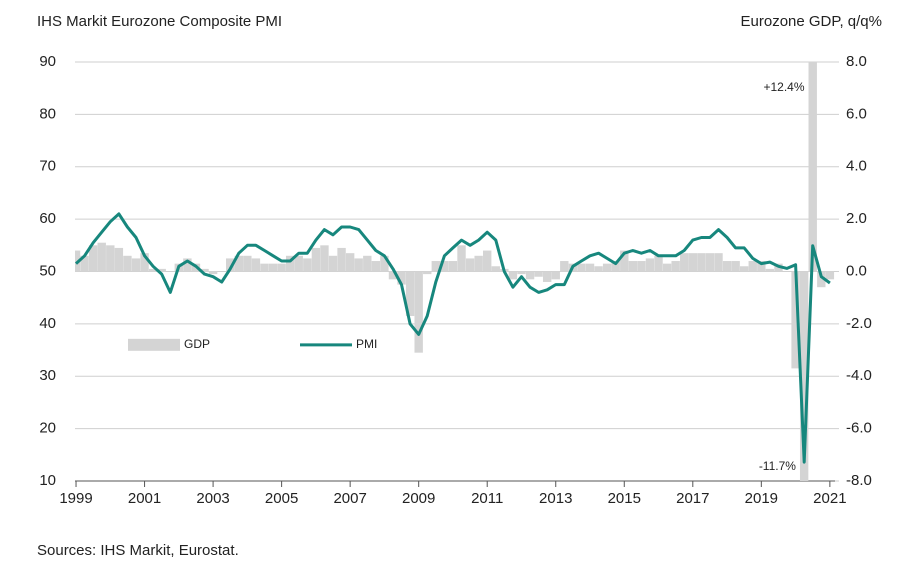 This screenshot has height=575, width=911. What do you see at coordinates (859, 428) in the screenshot?
I see `y2-tick-label: -6.0` at bounding box center [859, 428].